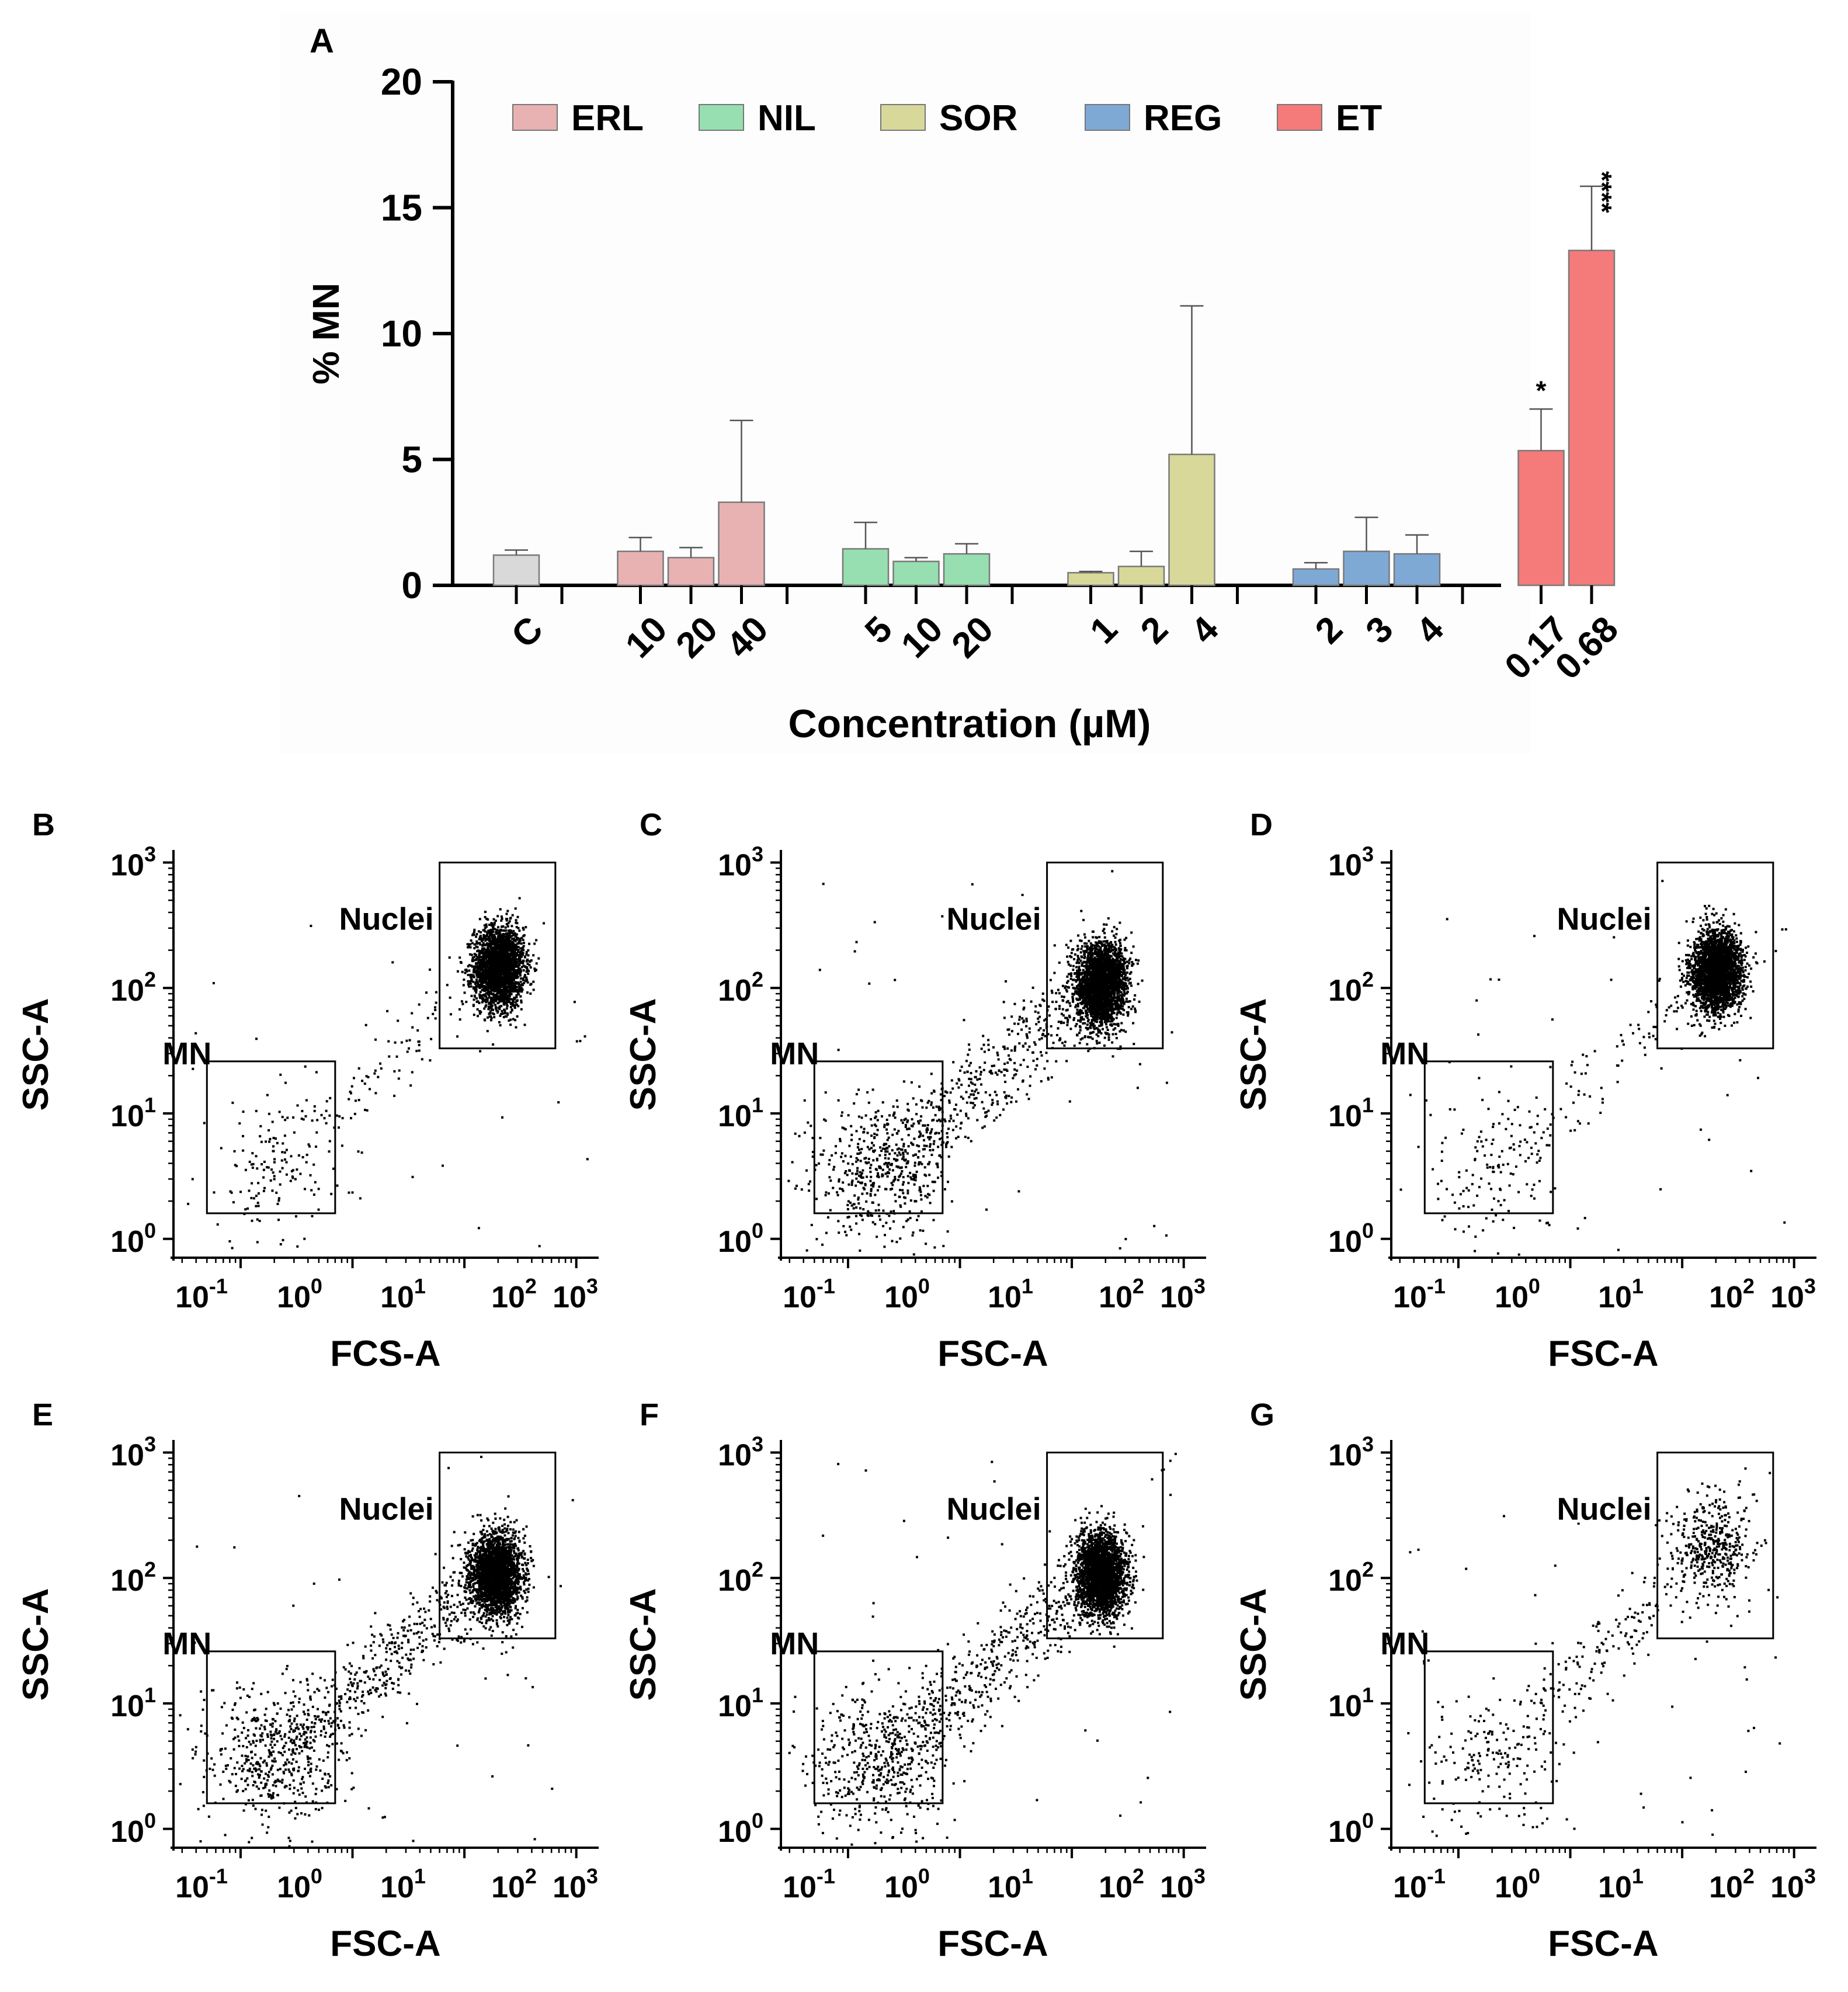 This screenshot has height=1992, width=1848. I want to click on y-tick-label: 10, so click(401, 334).